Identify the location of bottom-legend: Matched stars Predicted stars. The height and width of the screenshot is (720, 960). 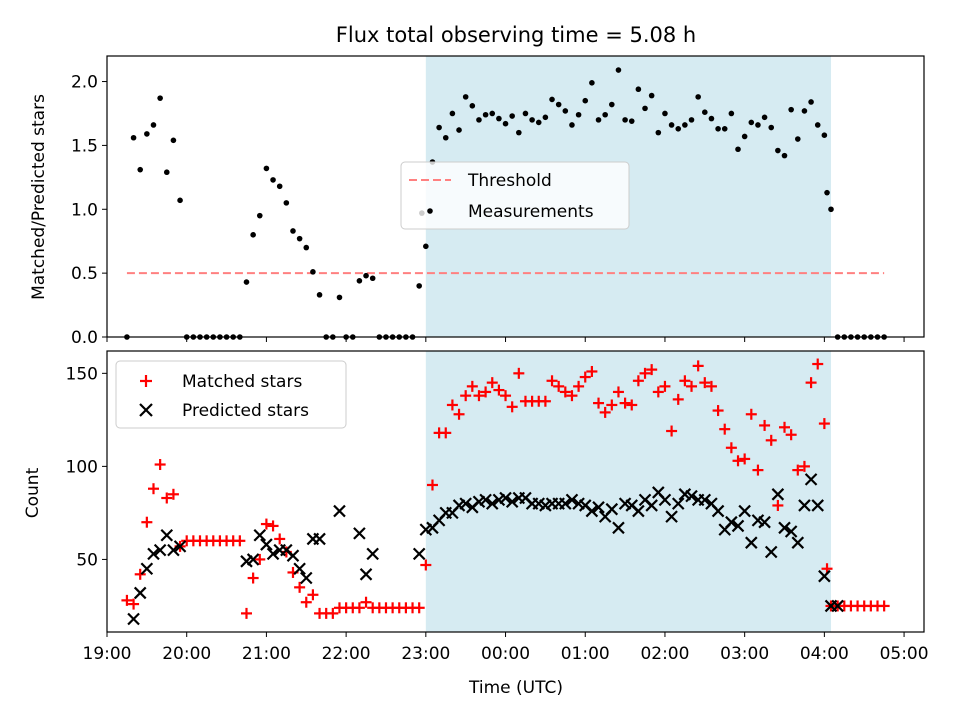
(231, 394).